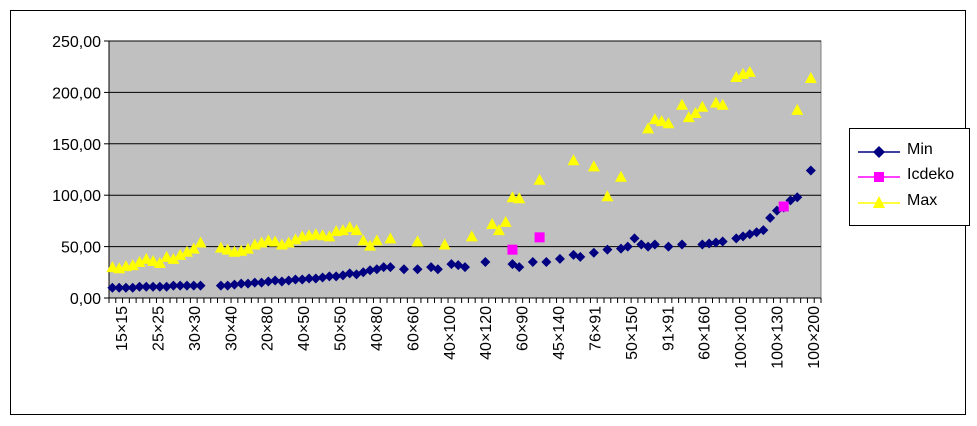  Describe the element at coordinates (450, 333) in the screenshot. I see `x-tick-label: 40×100` at that location.